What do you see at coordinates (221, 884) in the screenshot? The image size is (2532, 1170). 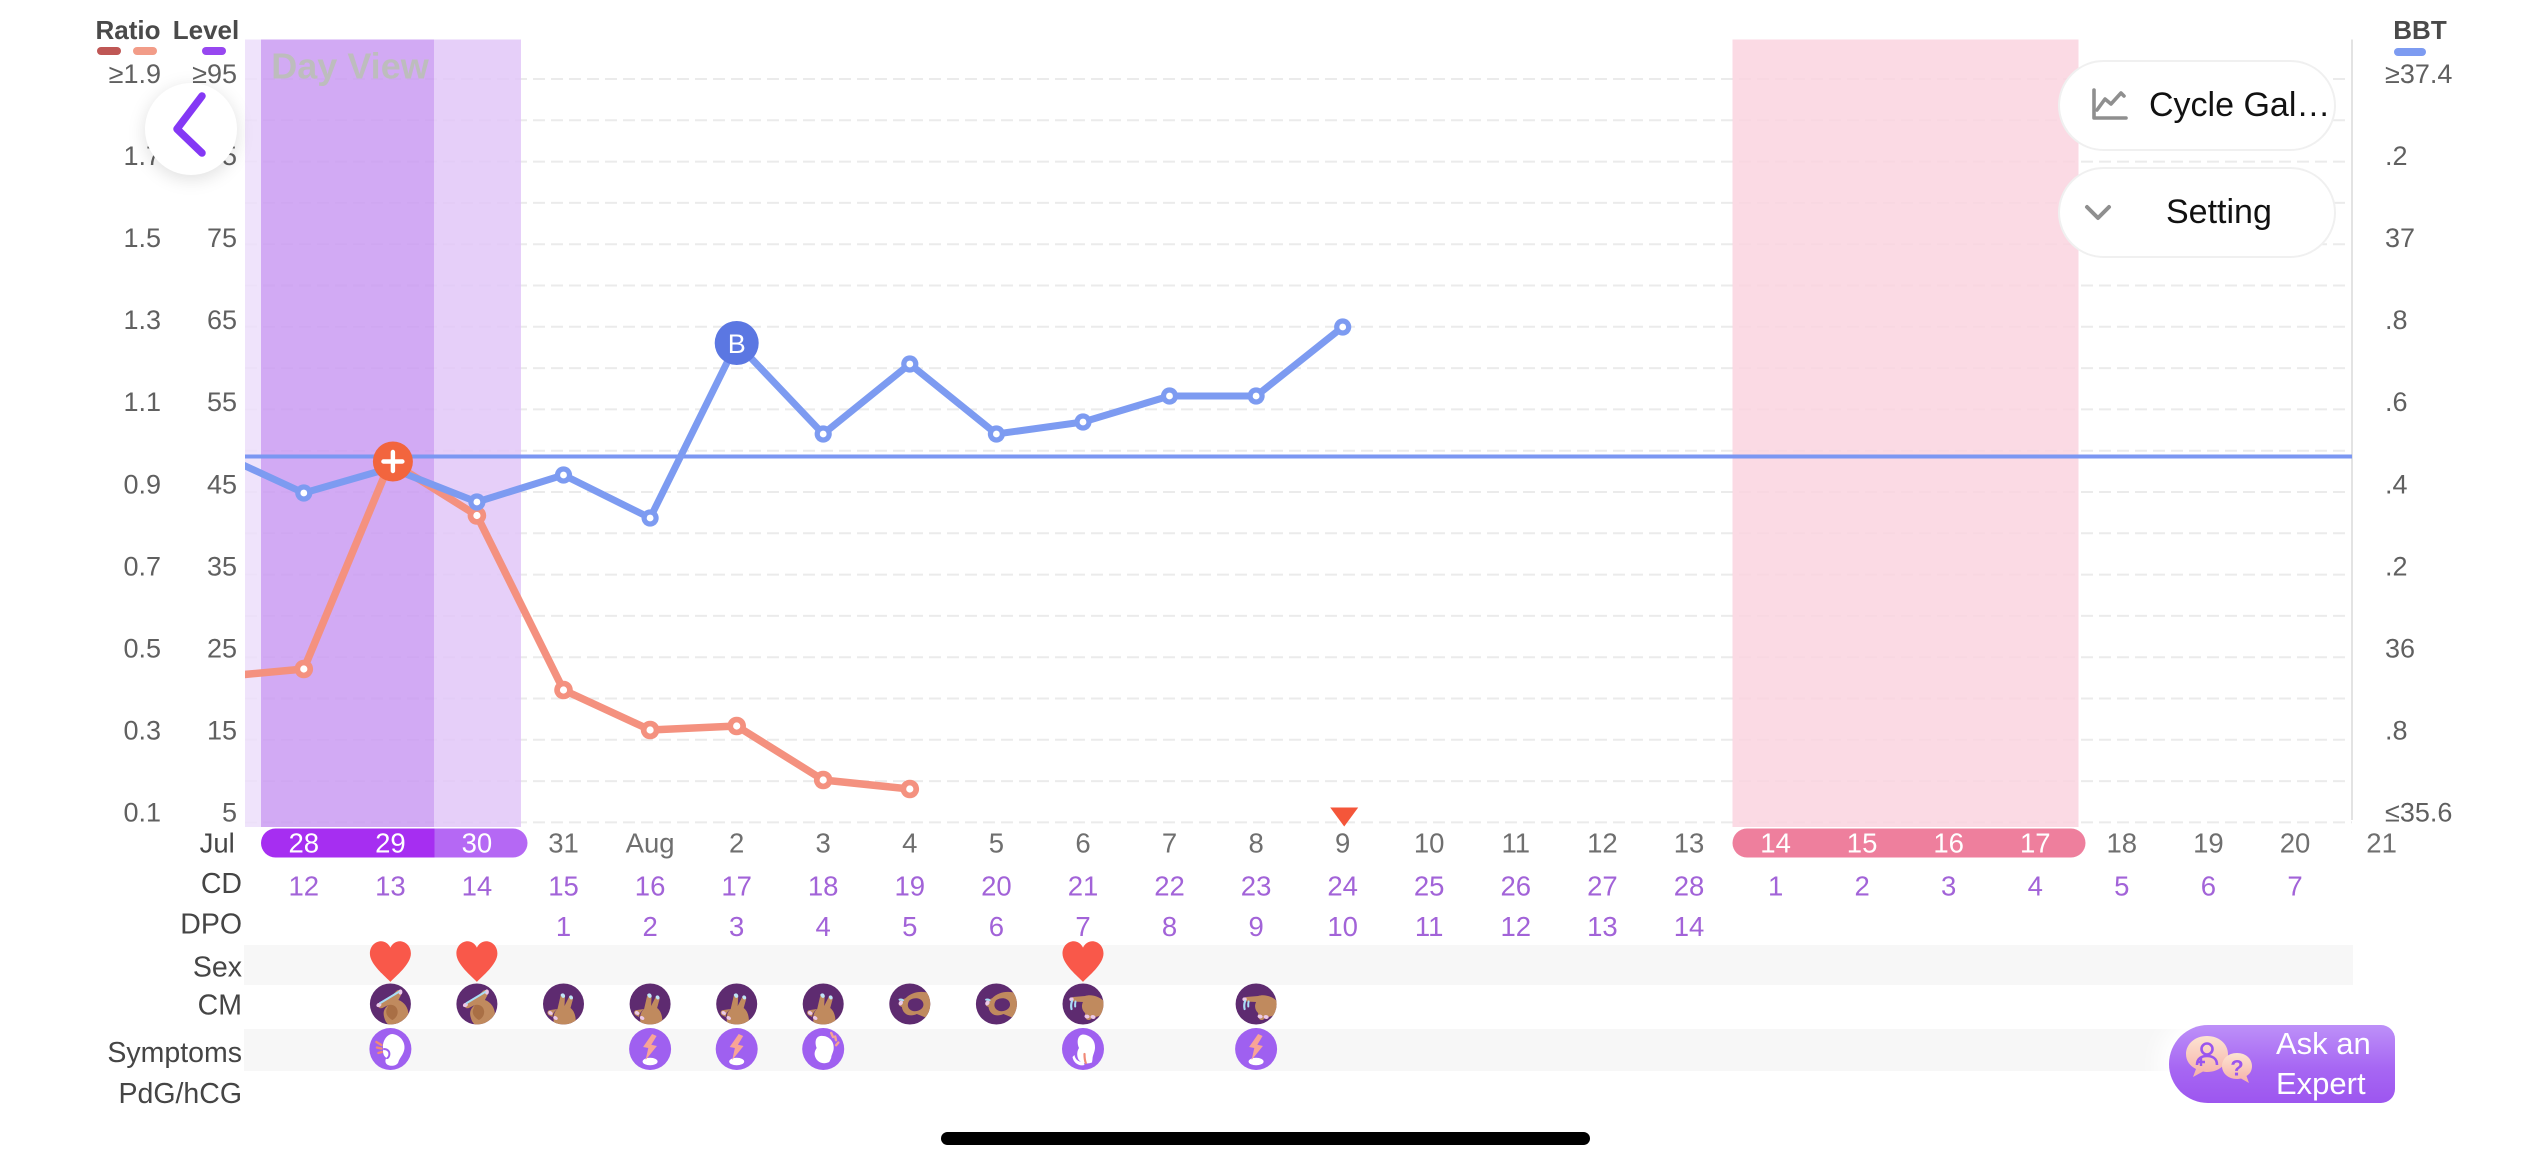 I see `svg-text: CD` at bounding box center [221, 884].